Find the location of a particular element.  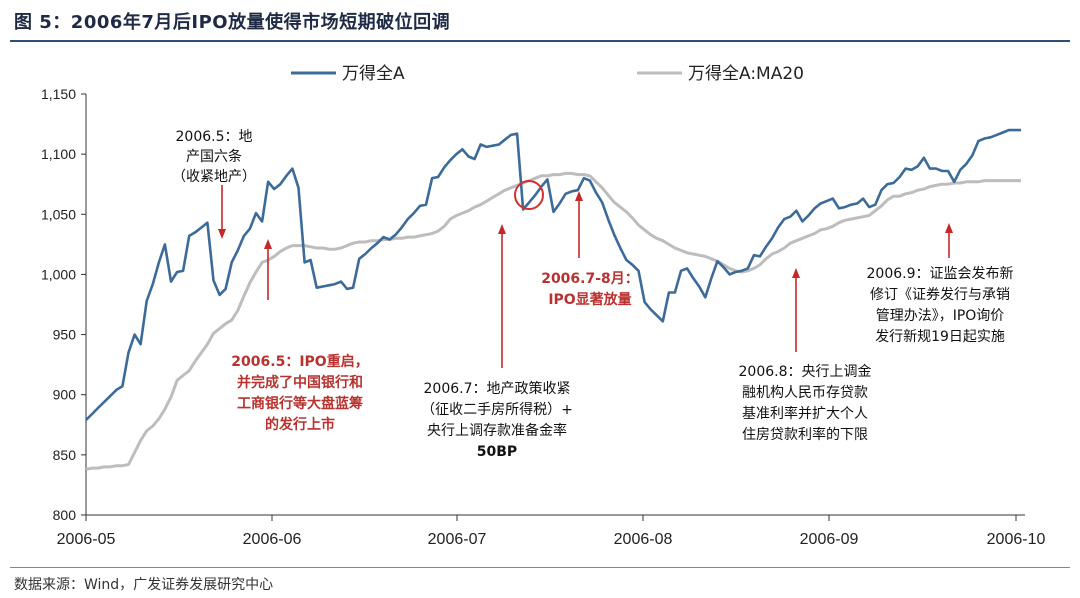

arrowhead-a5 is located at coordinates (796, 273).